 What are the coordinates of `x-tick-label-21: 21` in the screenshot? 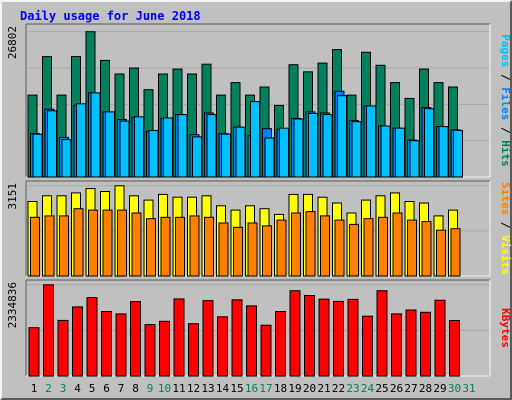 It's located at (323, 388).